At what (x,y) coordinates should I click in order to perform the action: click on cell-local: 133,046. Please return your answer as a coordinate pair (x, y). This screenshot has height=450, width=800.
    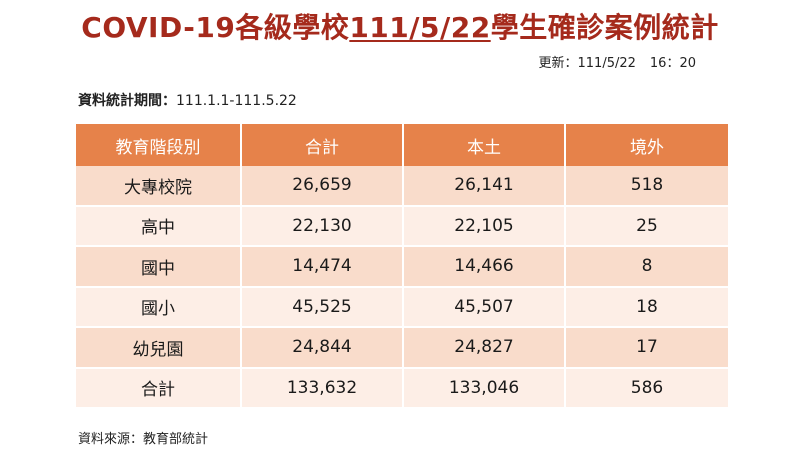
    Looking at the image, I should click on (484, 388).